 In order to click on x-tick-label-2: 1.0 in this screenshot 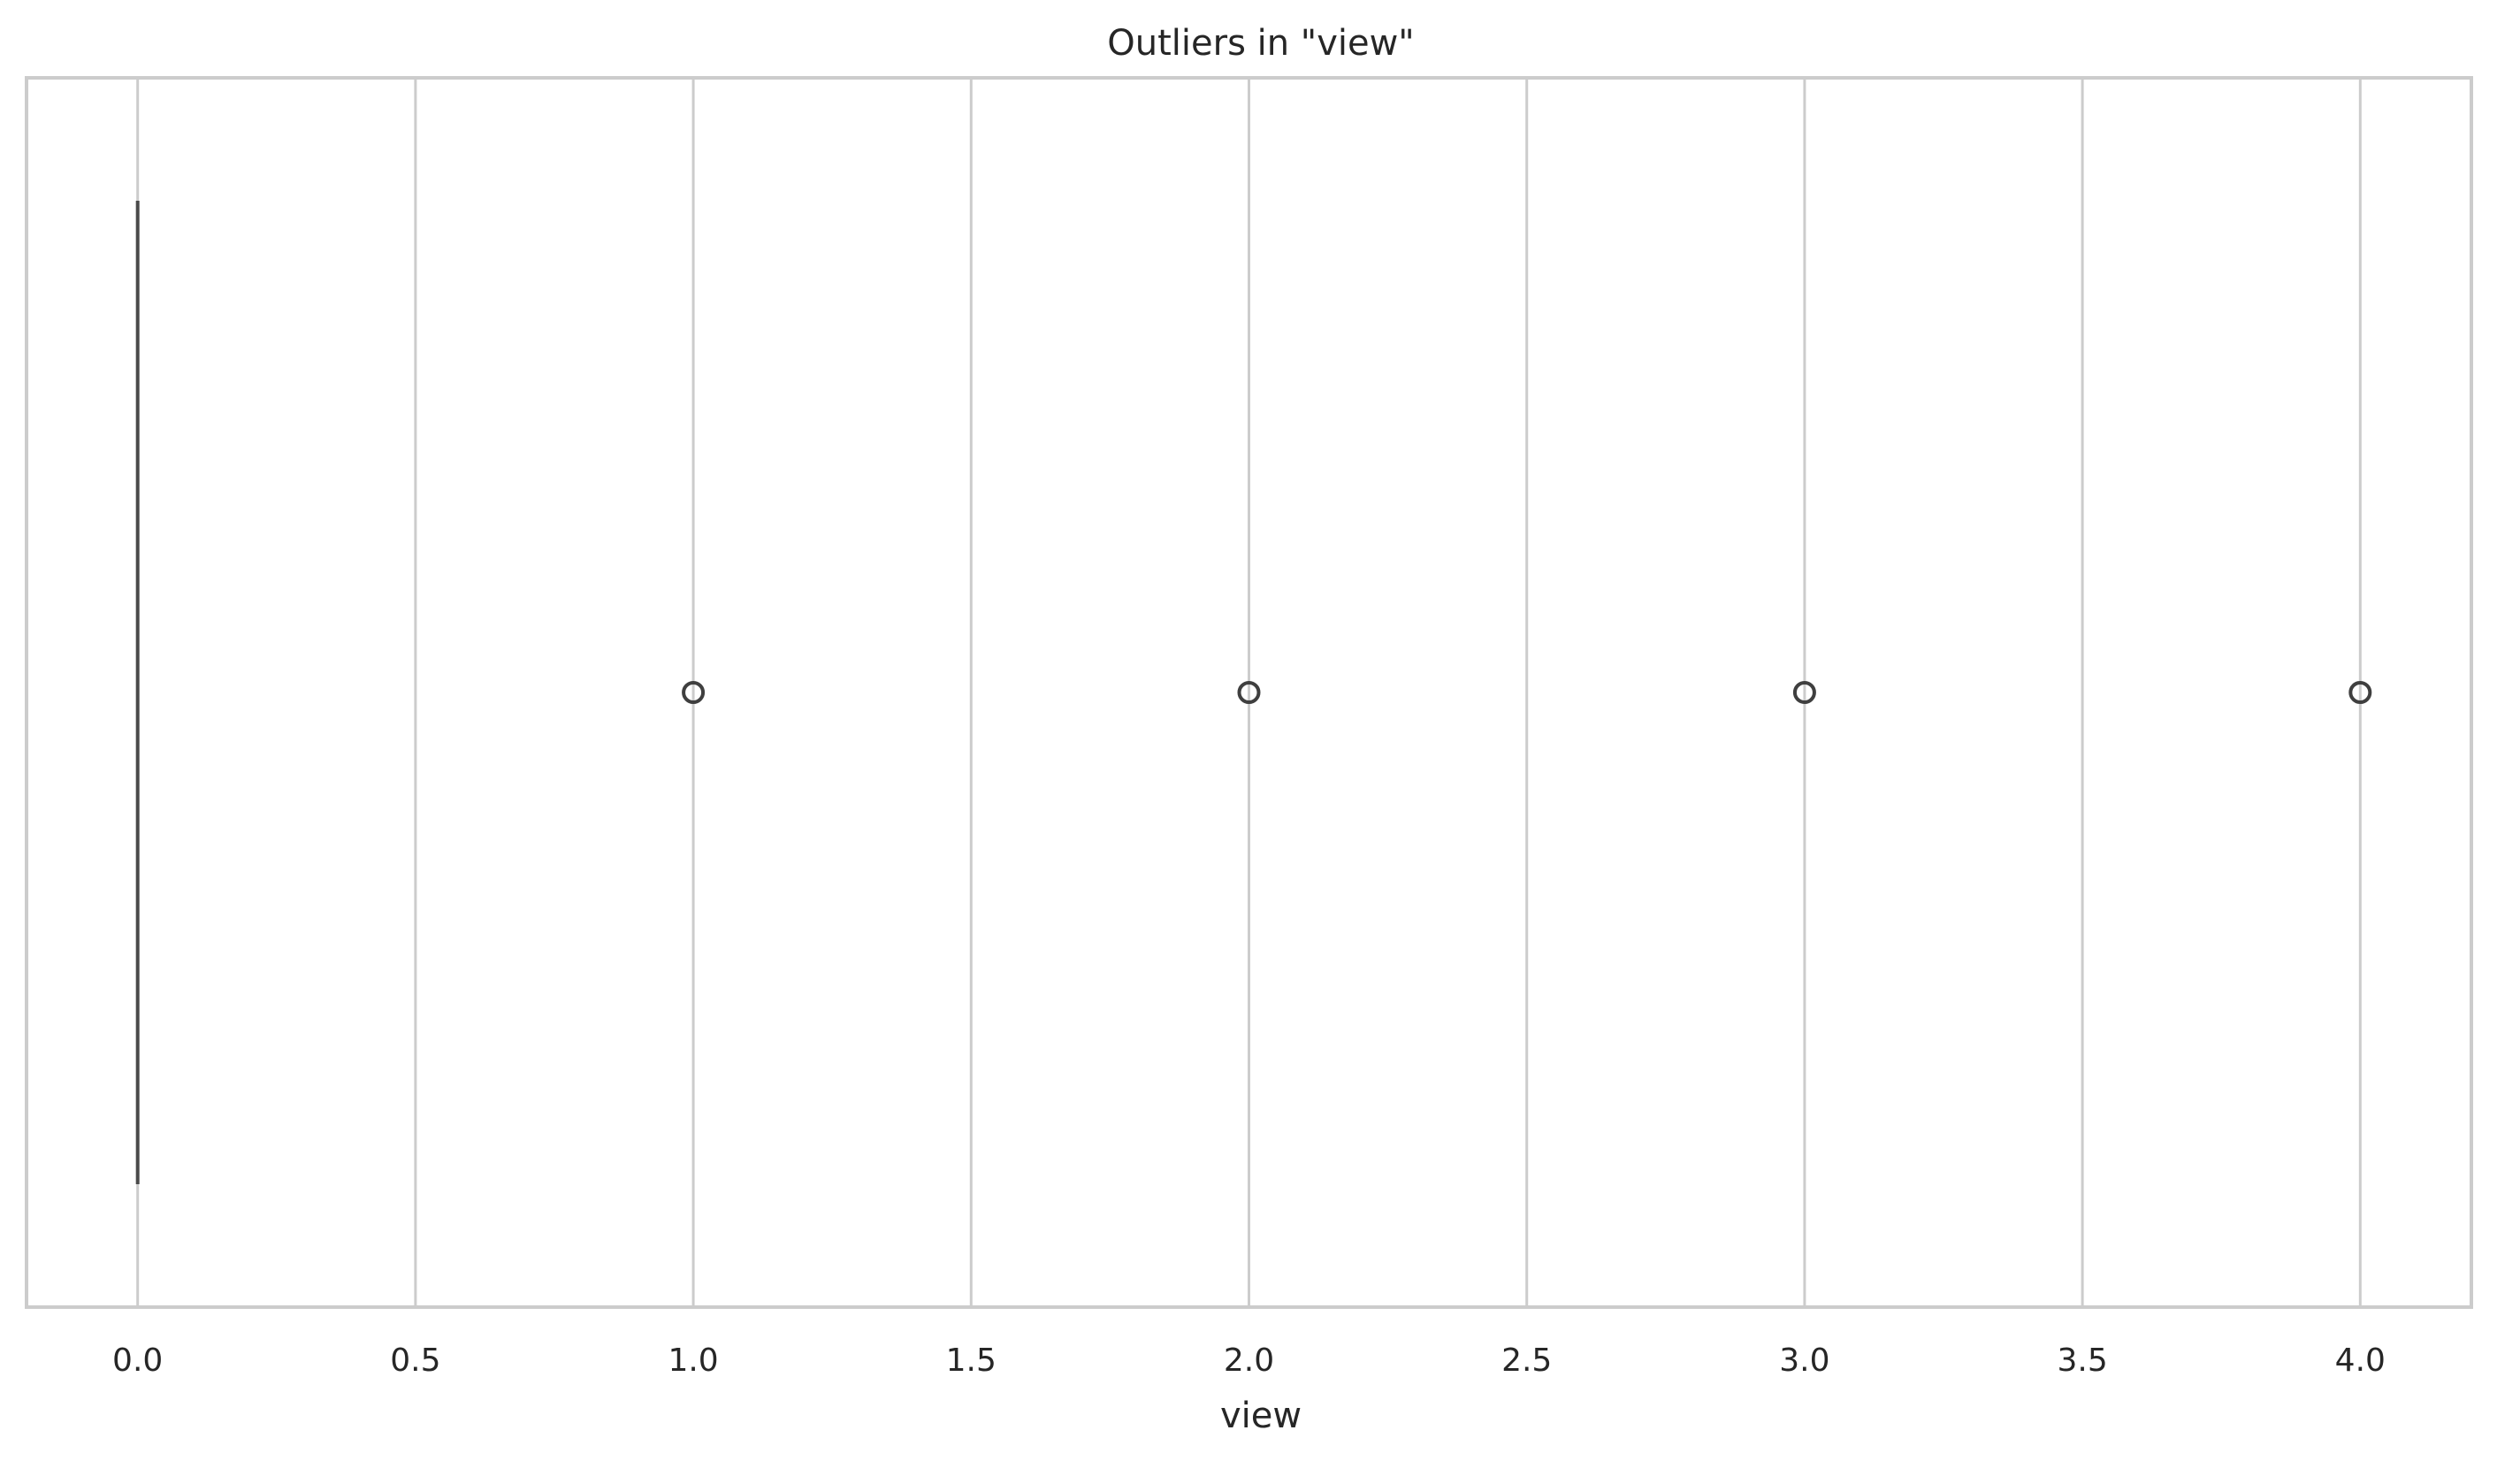, I will do `click(693, 1360)`.